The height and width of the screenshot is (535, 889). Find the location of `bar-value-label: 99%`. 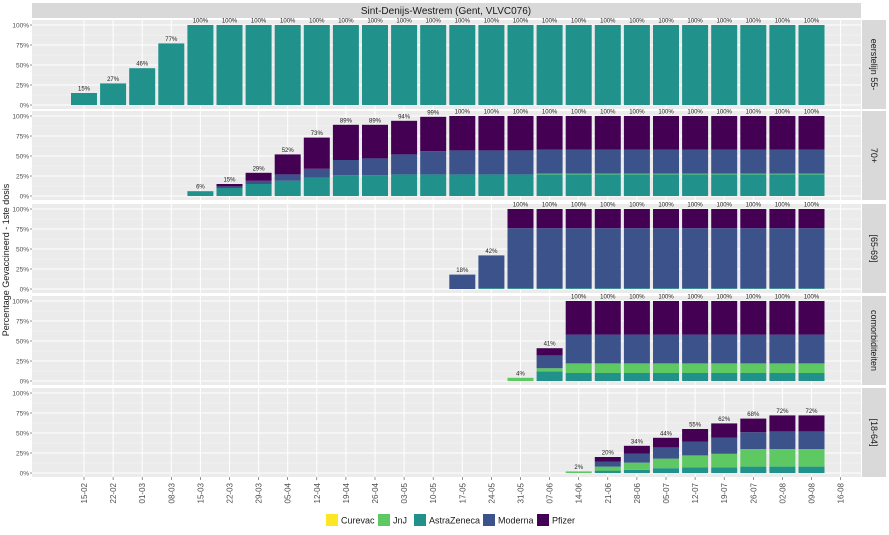

bar-value-label: 99% is located at coordinates (433, 113).